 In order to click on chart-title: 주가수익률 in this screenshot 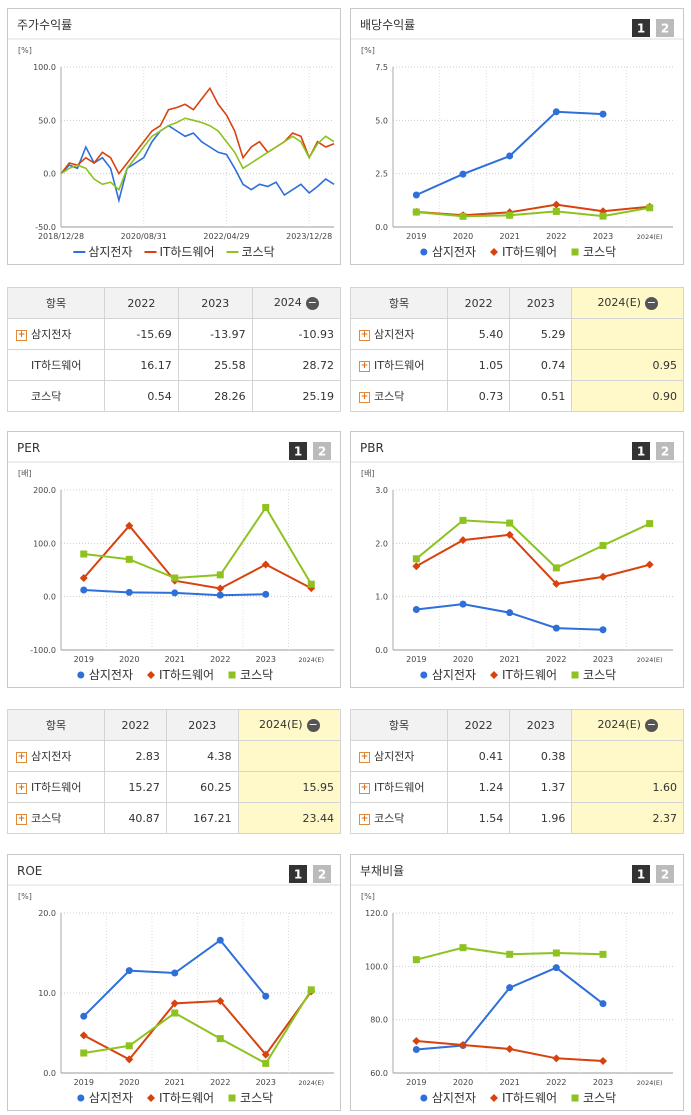, I will do `click(44, 25)`.